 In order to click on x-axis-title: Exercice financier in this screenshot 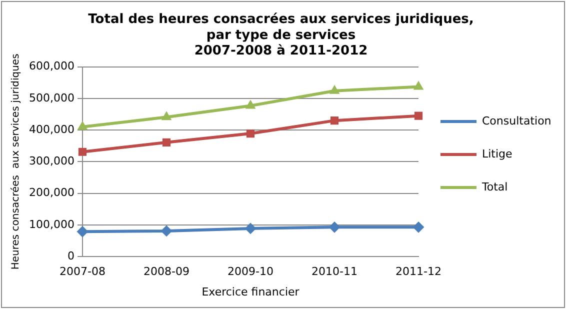, I will do `click(251, 291)`.